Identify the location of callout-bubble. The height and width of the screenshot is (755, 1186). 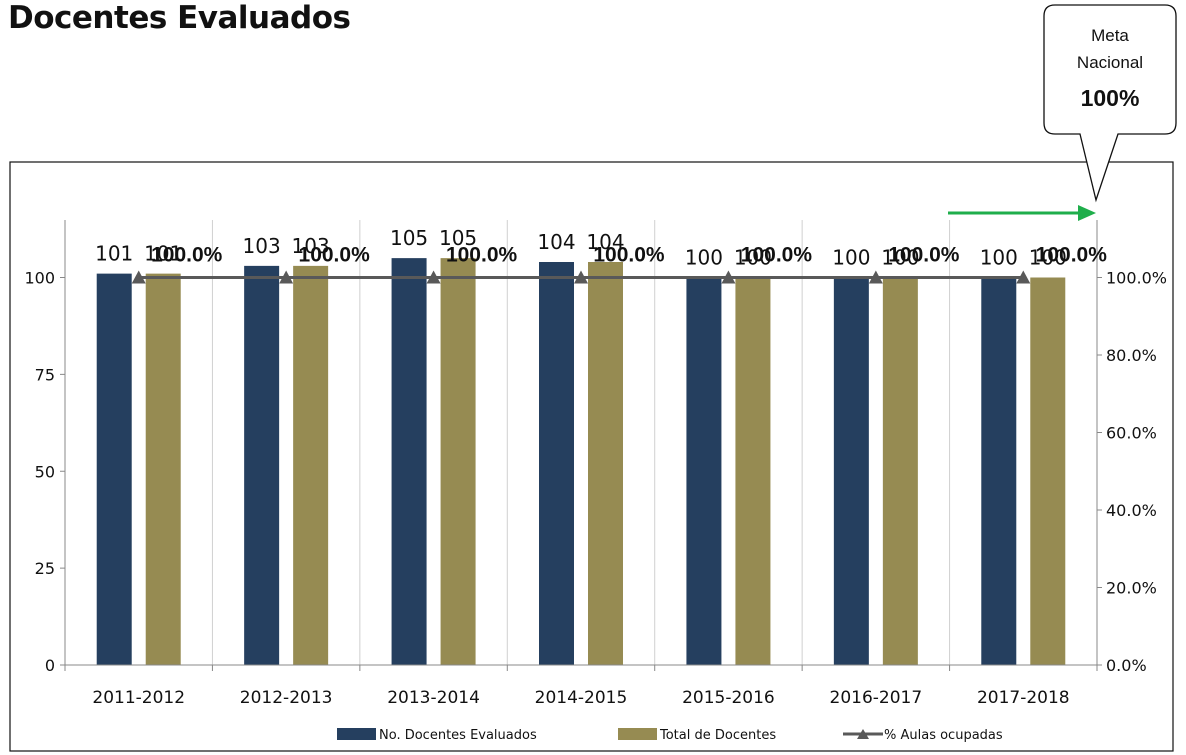
(1110, 103).